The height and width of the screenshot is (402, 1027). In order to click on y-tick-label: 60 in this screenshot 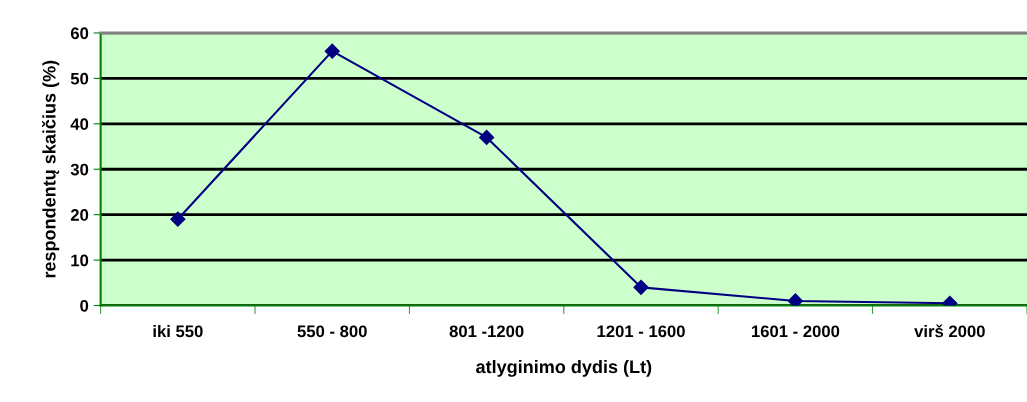, I will do `click(79, 33)`.